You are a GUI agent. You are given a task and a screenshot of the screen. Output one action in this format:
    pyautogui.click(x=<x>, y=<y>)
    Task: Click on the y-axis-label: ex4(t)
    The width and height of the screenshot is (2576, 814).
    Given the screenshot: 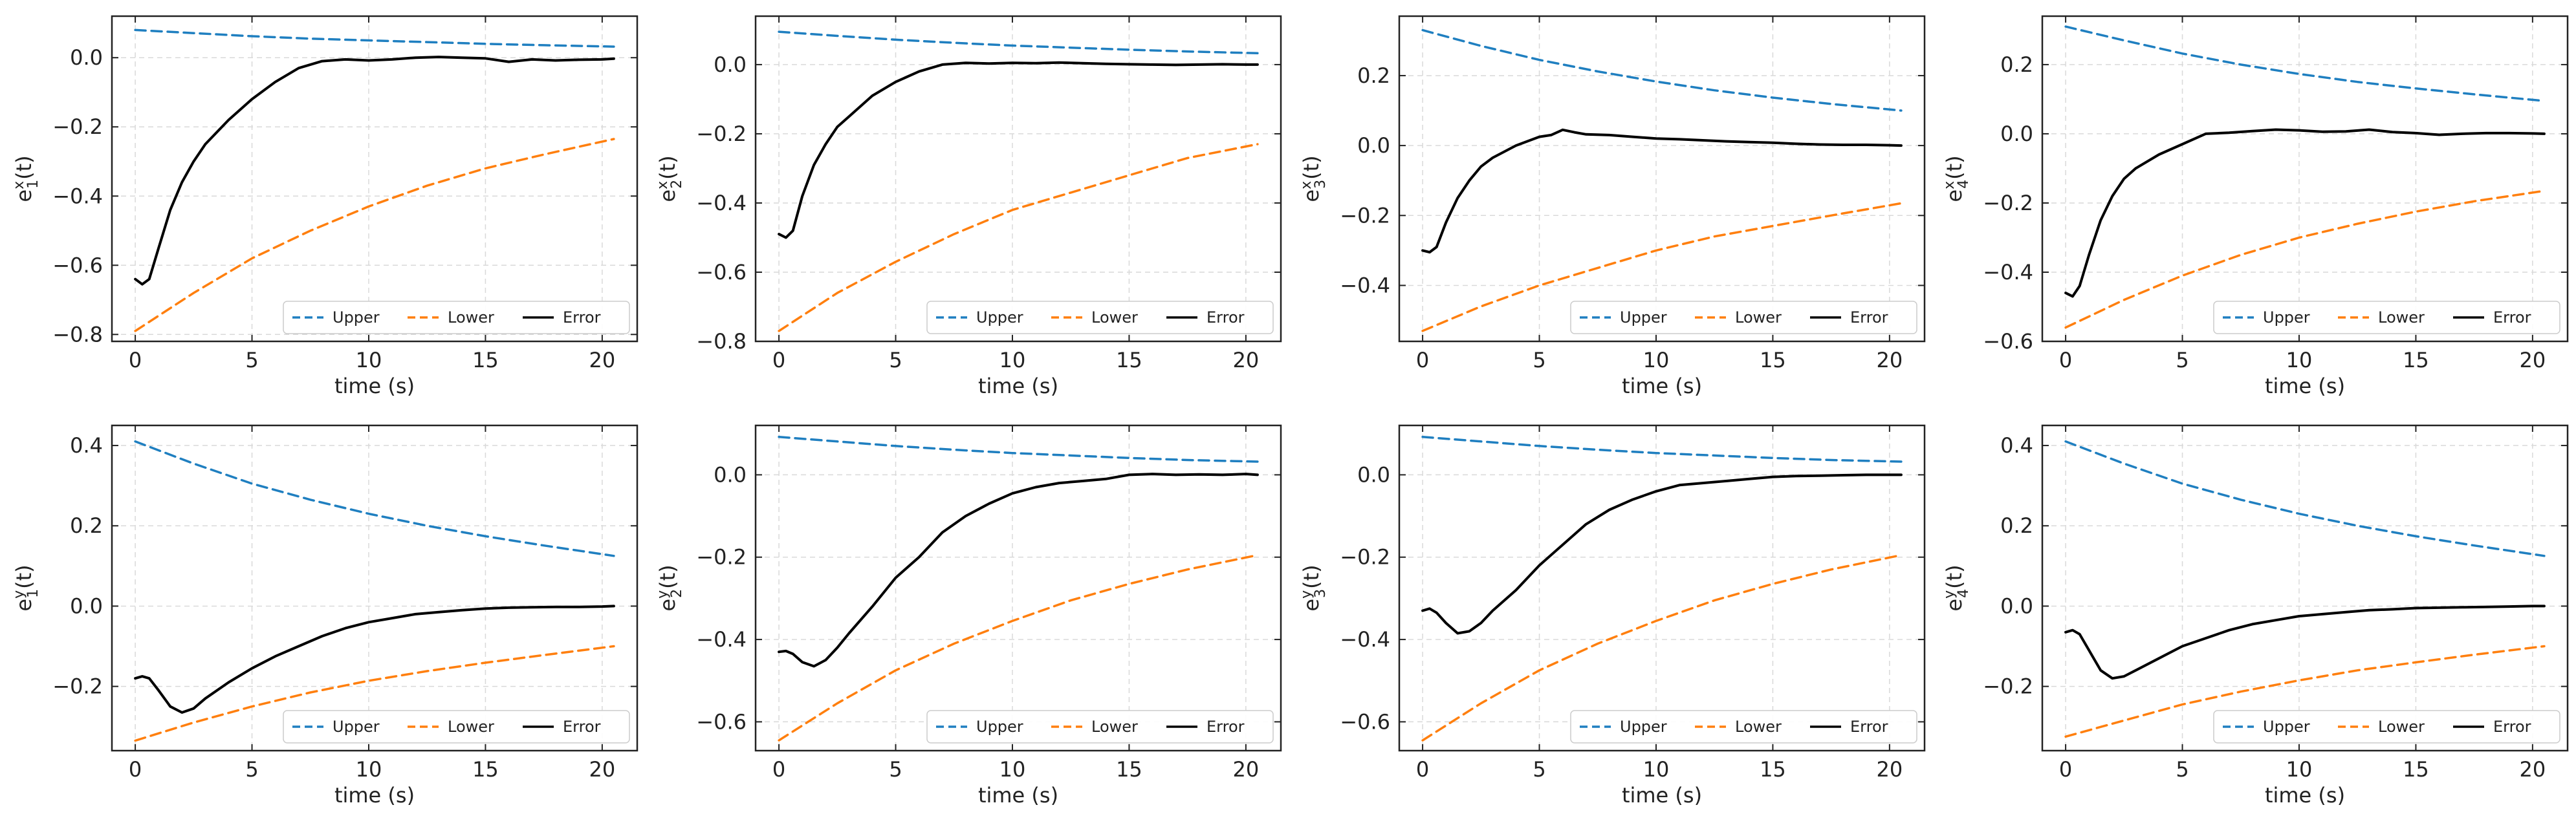 What is the action you would take?
    pyautogui.click(x=1956, y=178)
    